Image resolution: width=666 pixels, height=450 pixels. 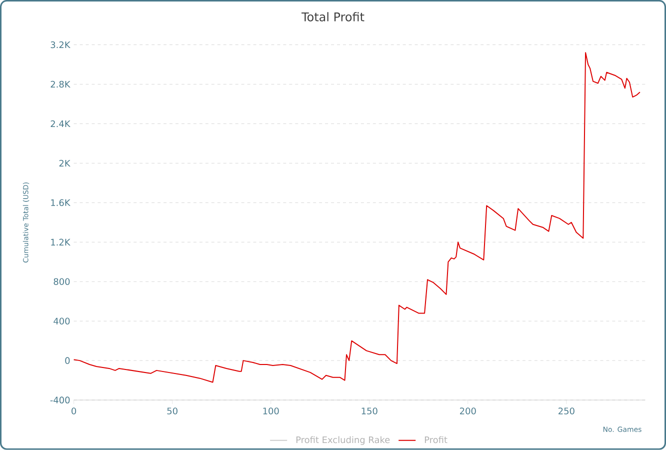 I want to click on y-tick-label: 1.2K, so click(x=60, y=242).